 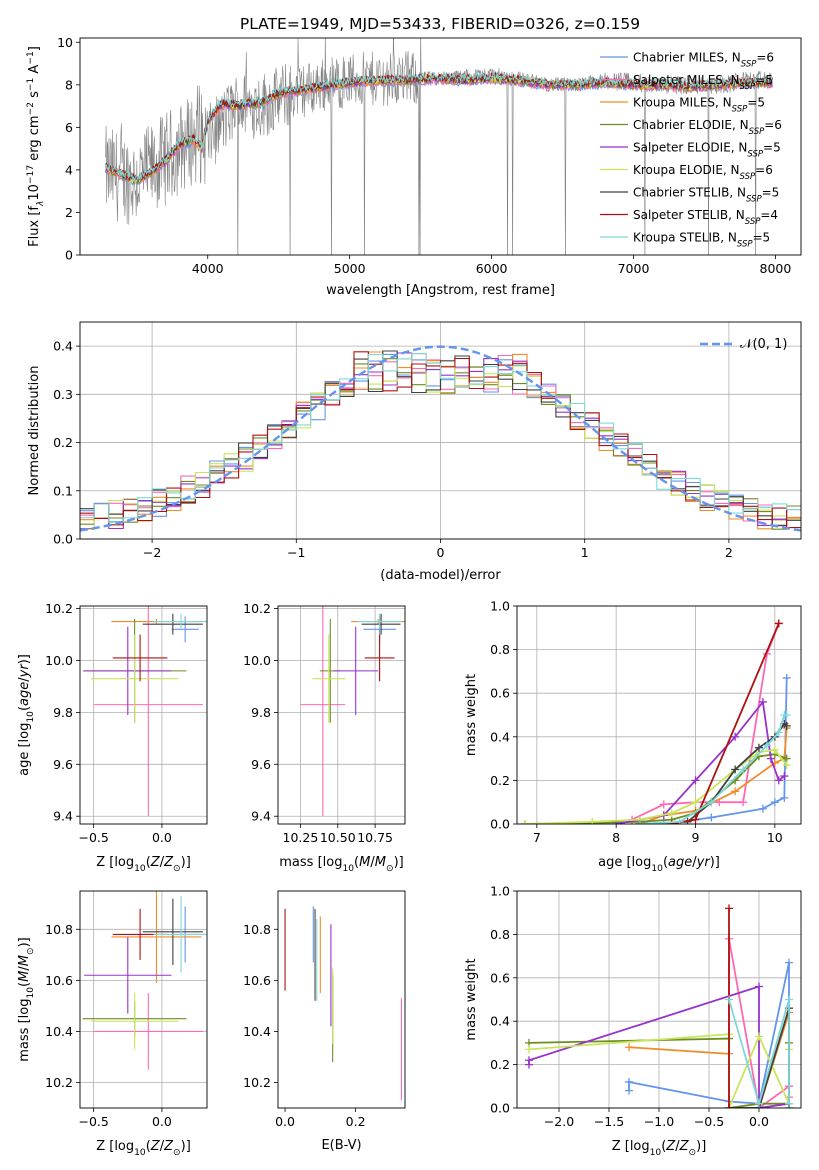 I want to click on y-tick-label: 0.4, so click(x=500, y=736).